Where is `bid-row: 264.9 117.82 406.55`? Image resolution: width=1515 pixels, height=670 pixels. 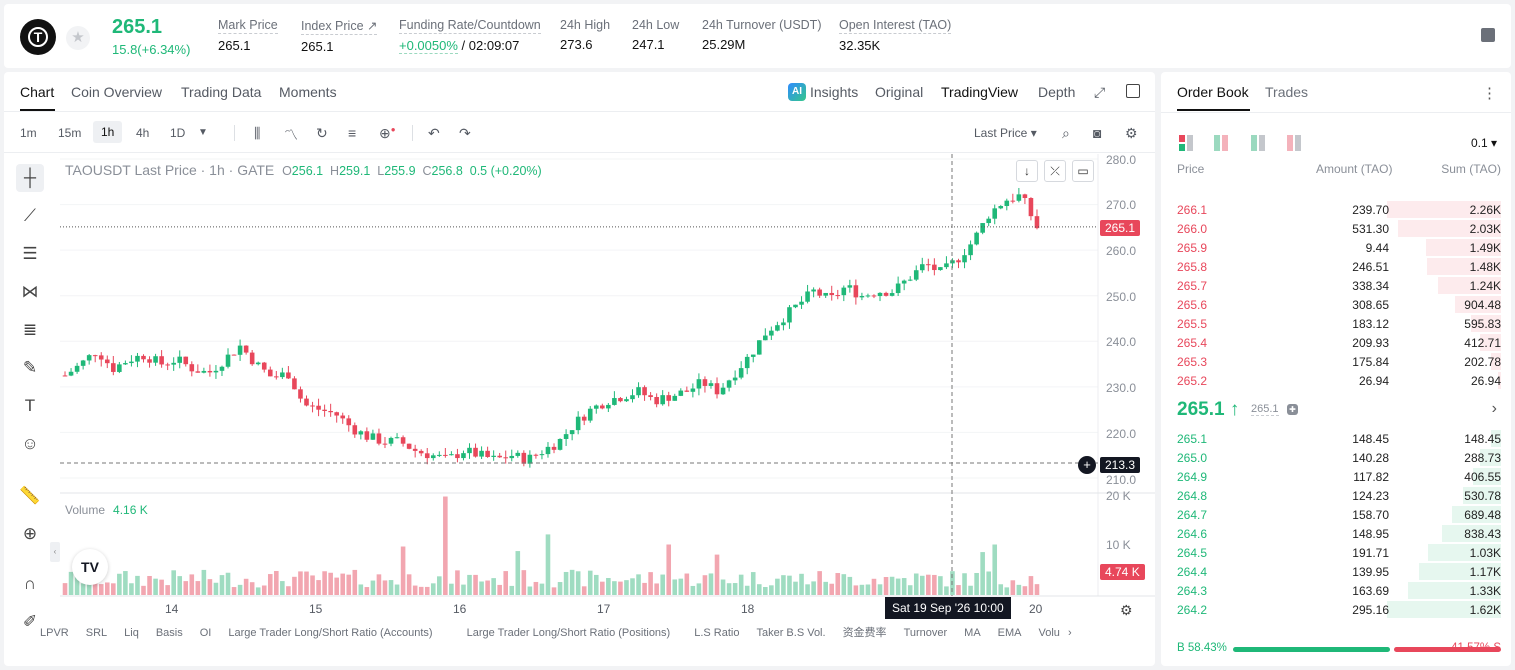 bid-row: 264.9 117.82 406.55 is located at coordinates (1336, 476).